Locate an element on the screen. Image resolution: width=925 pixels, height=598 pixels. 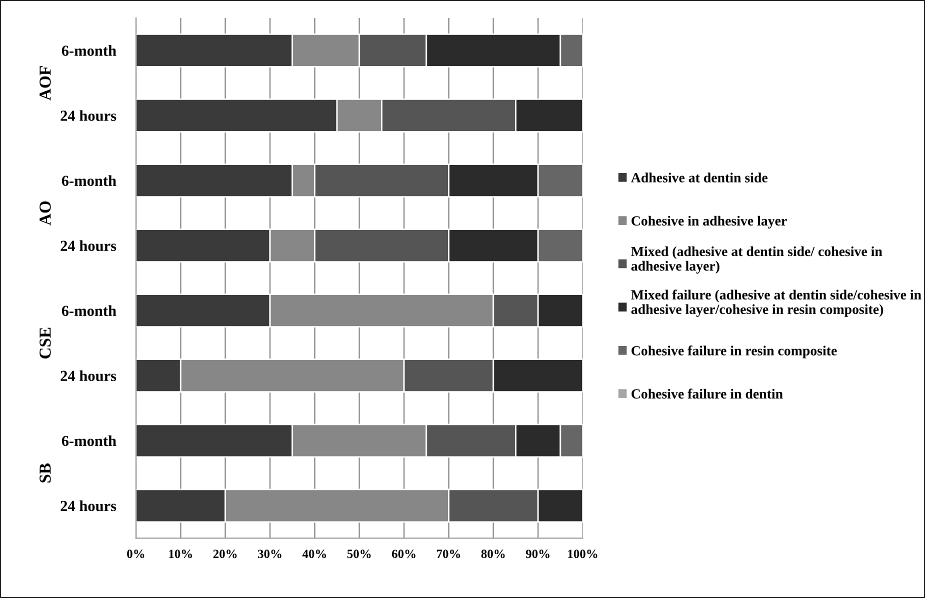
legend-label: Cohesive failure in dentin is located at coordinates (707, 393).